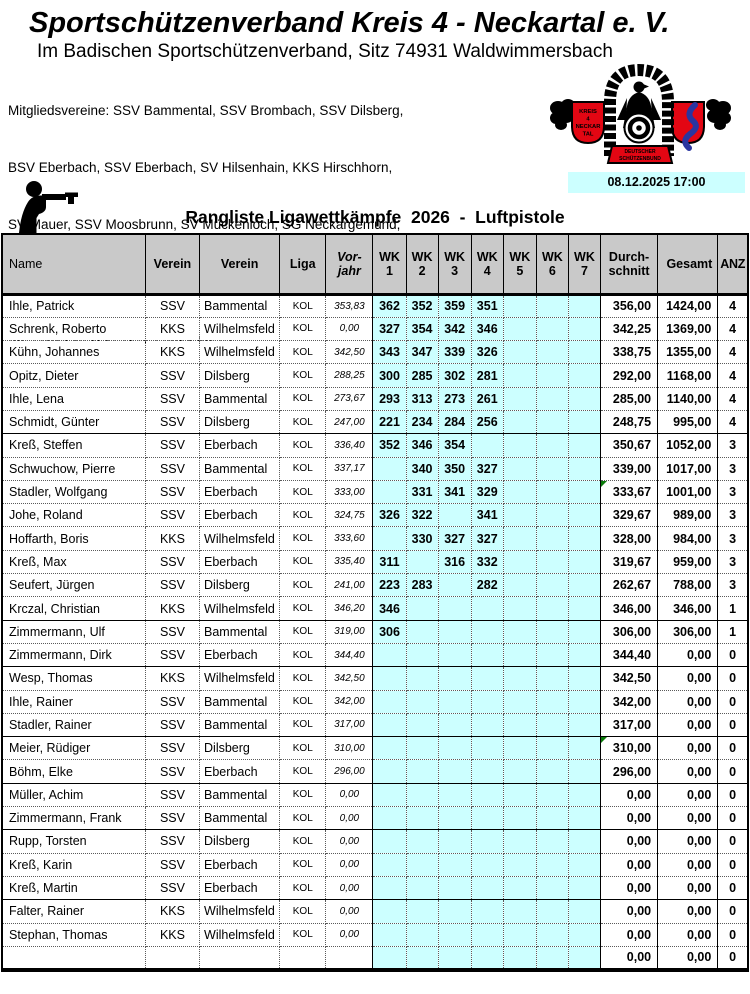  Describe the element at coordinates (349, 748) in the screenshot. I see `cell-vorjahr: 310,00` at that location.